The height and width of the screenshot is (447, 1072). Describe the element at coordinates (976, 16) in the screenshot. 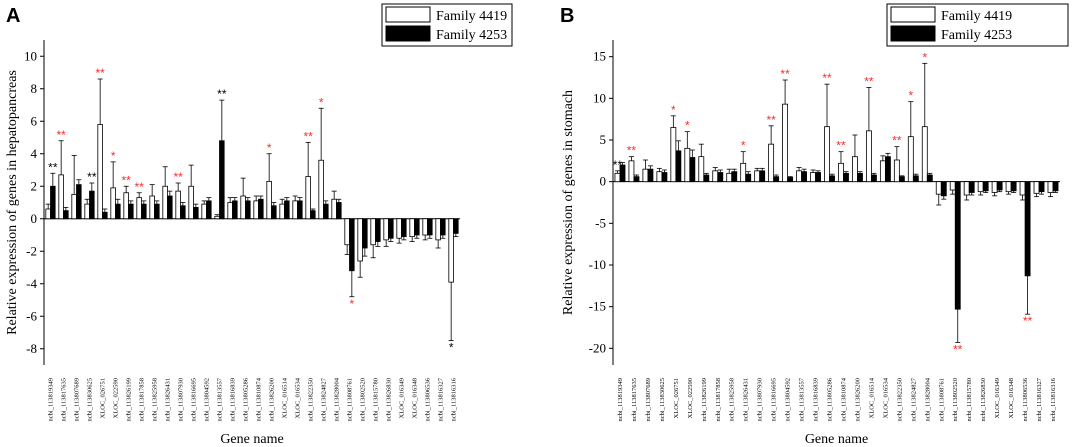

I see `legend-label-4419: Family 4419` at that location.